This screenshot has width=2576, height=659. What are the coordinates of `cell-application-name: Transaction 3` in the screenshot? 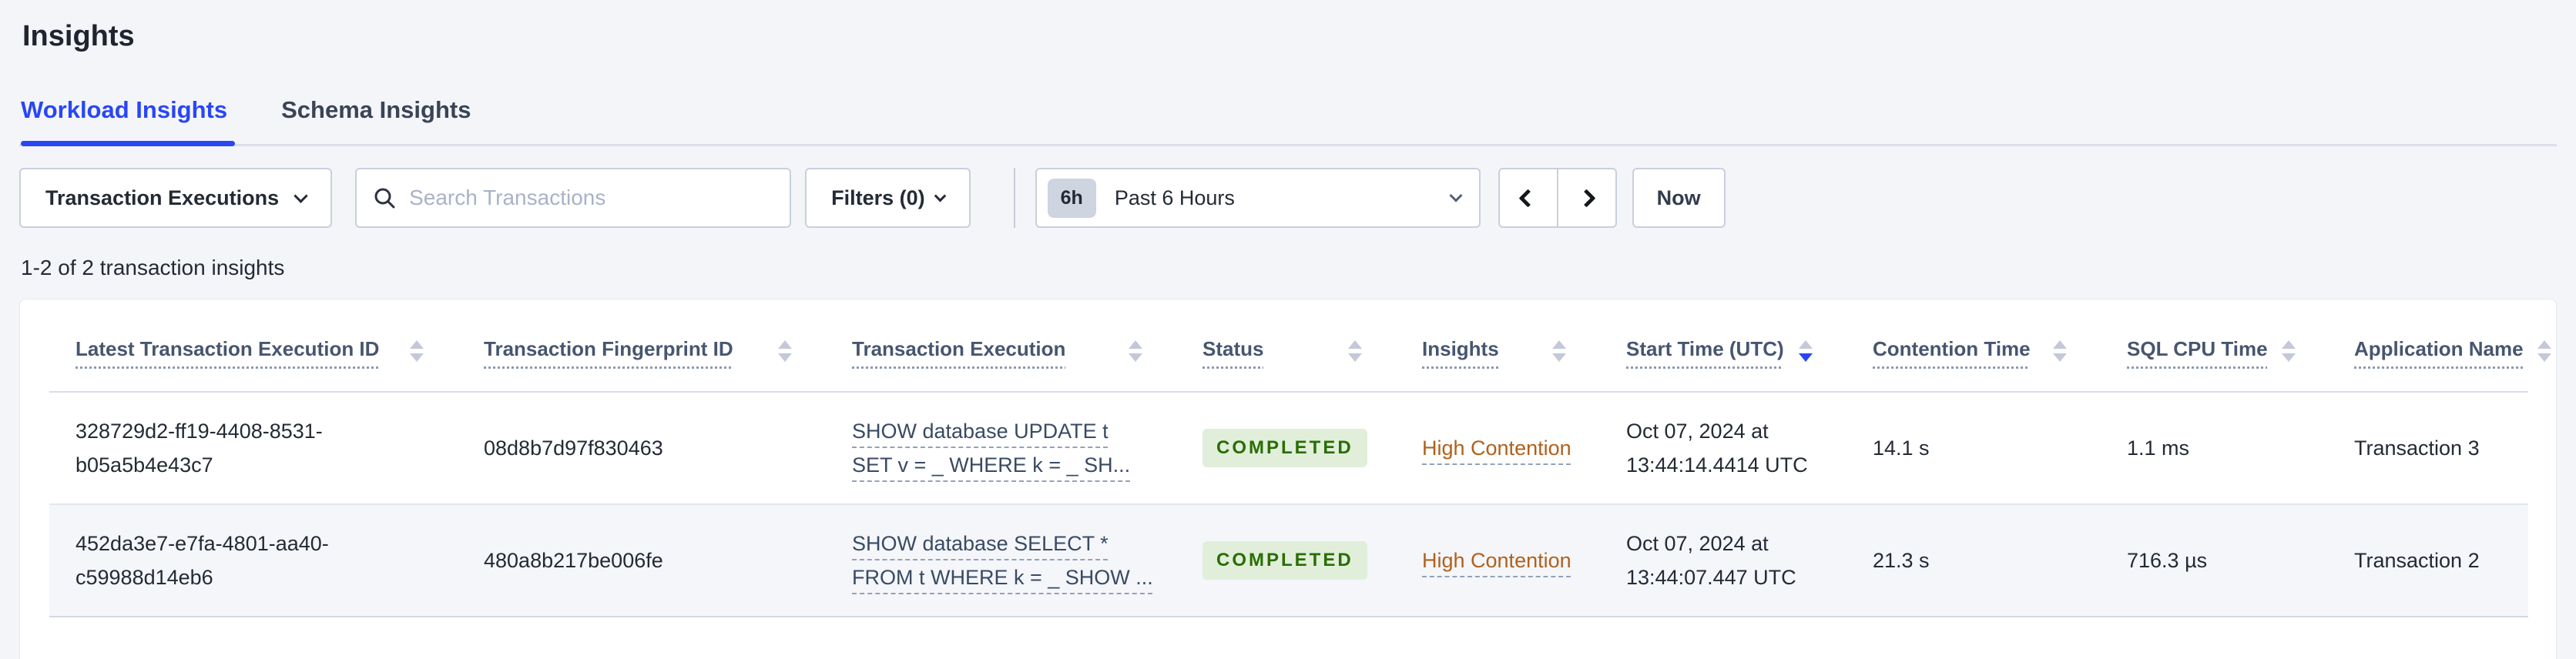 It's located at (2428, 448).